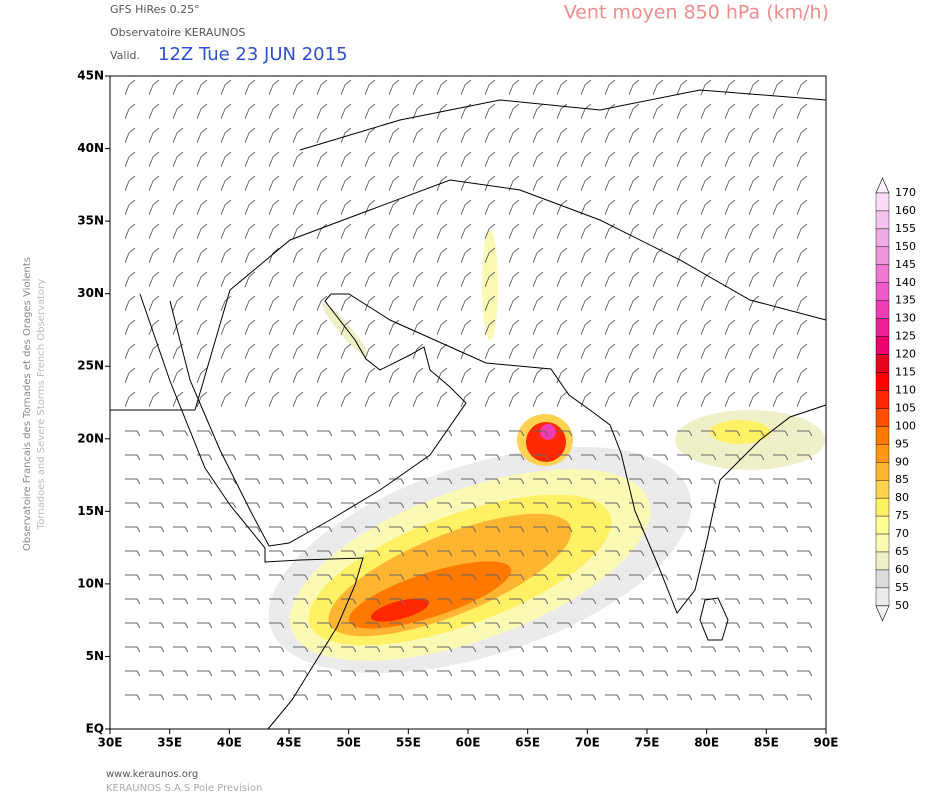 The image size is (937, 800). I want to click on africa-coast, so click(251, 511).